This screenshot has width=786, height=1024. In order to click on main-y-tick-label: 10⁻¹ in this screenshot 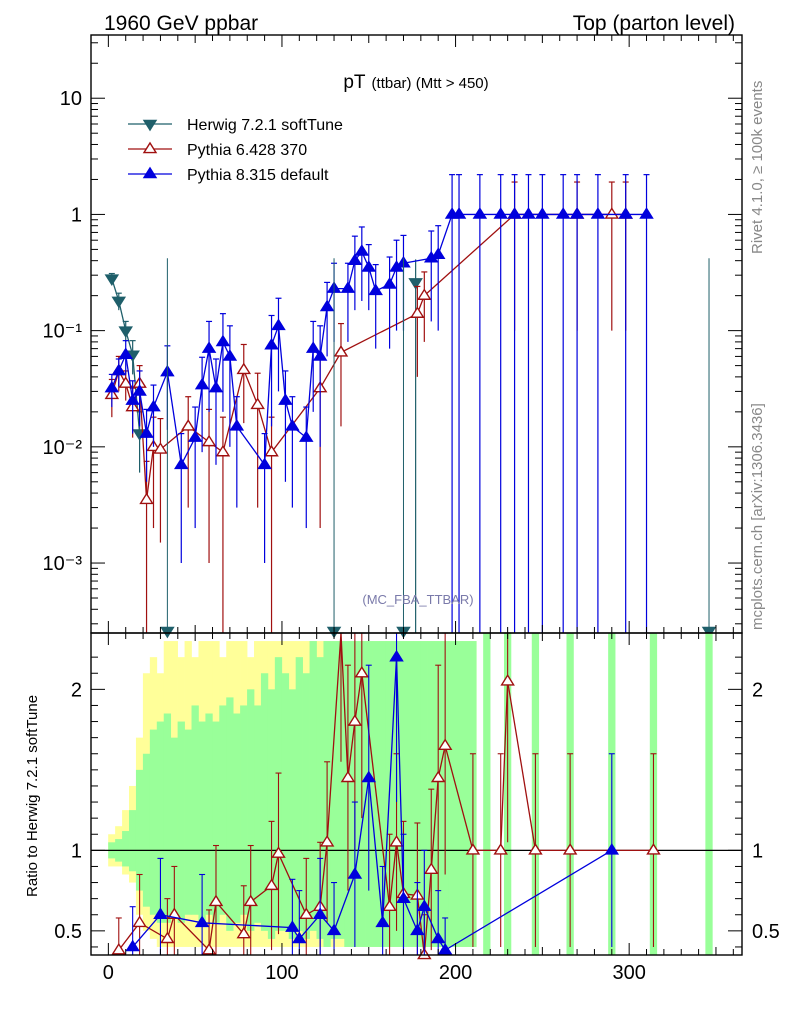, I will do `click(63, 332)`.